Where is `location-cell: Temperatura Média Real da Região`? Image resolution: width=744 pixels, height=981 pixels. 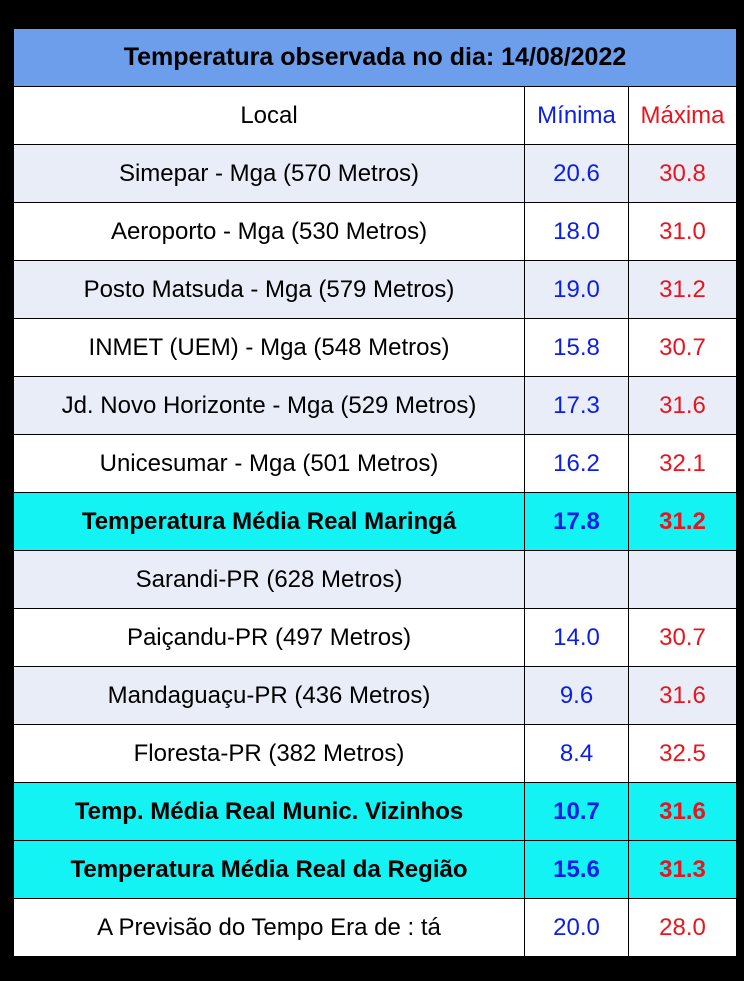 location-cell: Temperatura Média Real da Região is located at coordinates (269, 869).